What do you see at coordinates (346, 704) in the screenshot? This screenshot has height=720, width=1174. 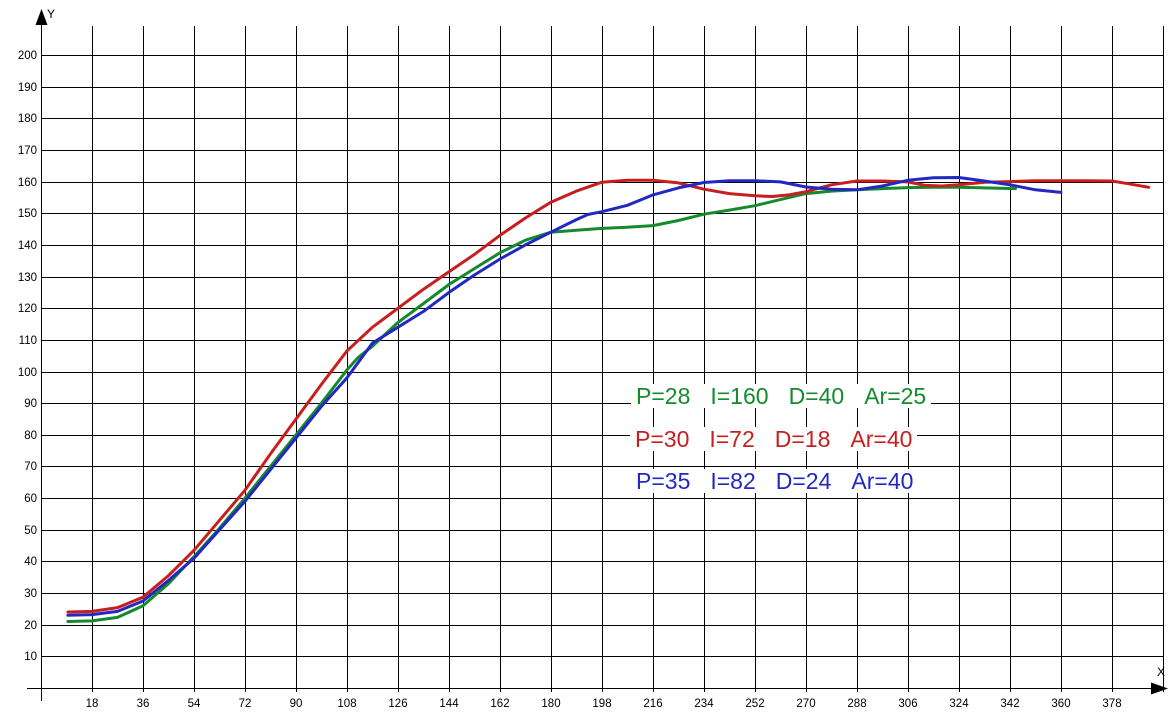 I see `x-tick-label: 108` at bounding box center [346, 704].